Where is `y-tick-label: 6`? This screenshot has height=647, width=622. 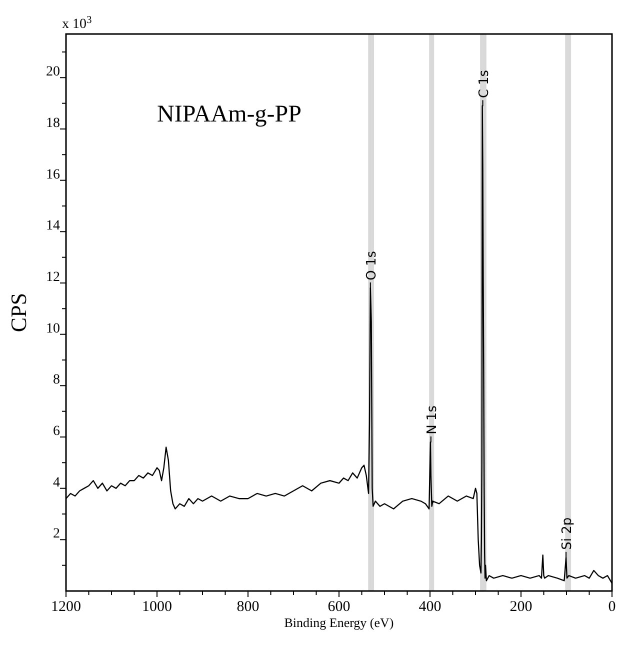 y-tick-label: 6 is located at coordinates (56, 431).